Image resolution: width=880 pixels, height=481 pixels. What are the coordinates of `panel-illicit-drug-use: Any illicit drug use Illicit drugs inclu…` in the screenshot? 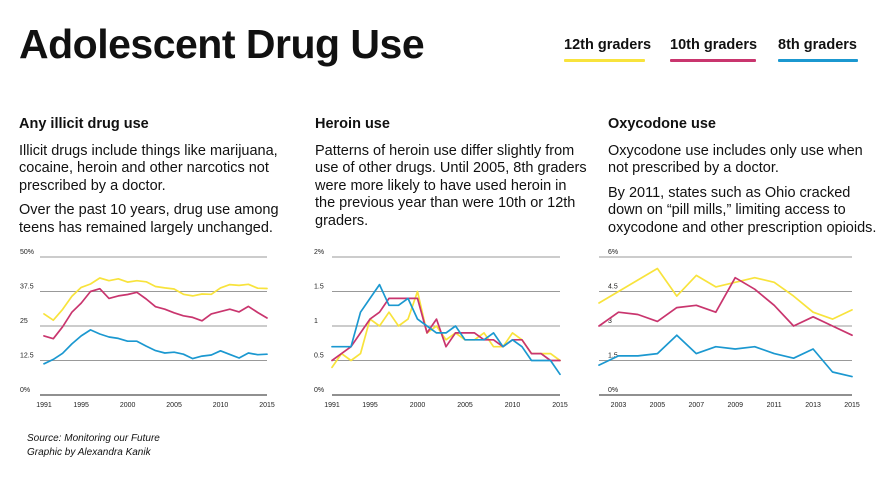 It's located at (161, 180).